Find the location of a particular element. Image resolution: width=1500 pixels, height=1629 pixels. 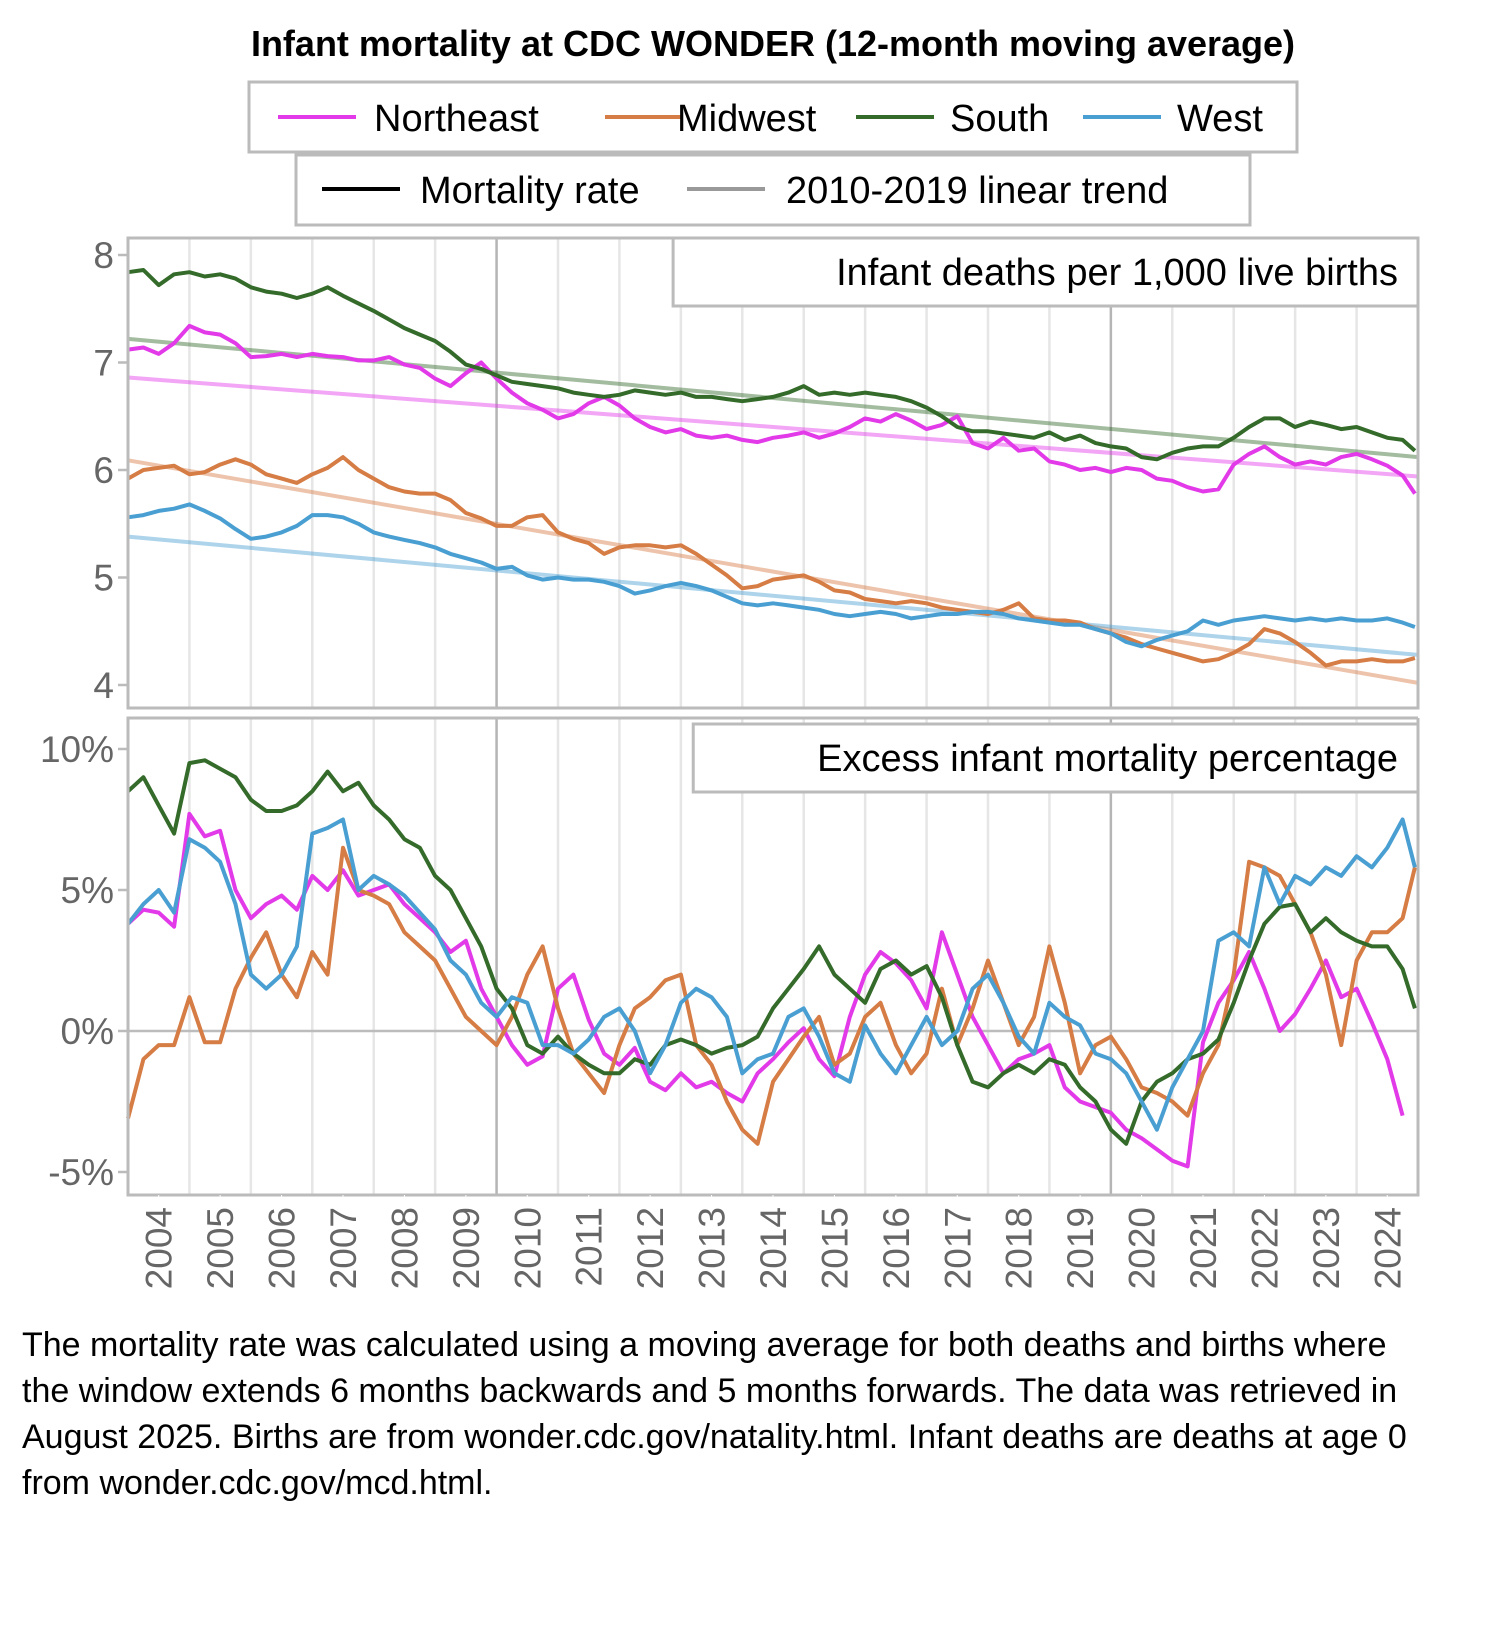

y-tick-label: 5% is located at coordinates (87, 890).